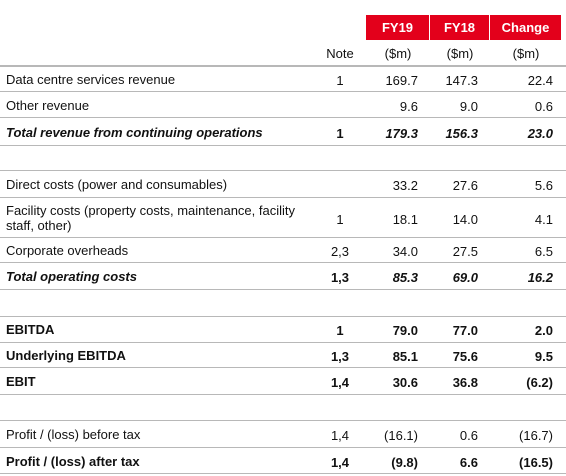 This screenshot has height=476, width=566. Describe the element at coordinates (461, 80) in the screenshot. I see `row-value: 147.3` at that location.